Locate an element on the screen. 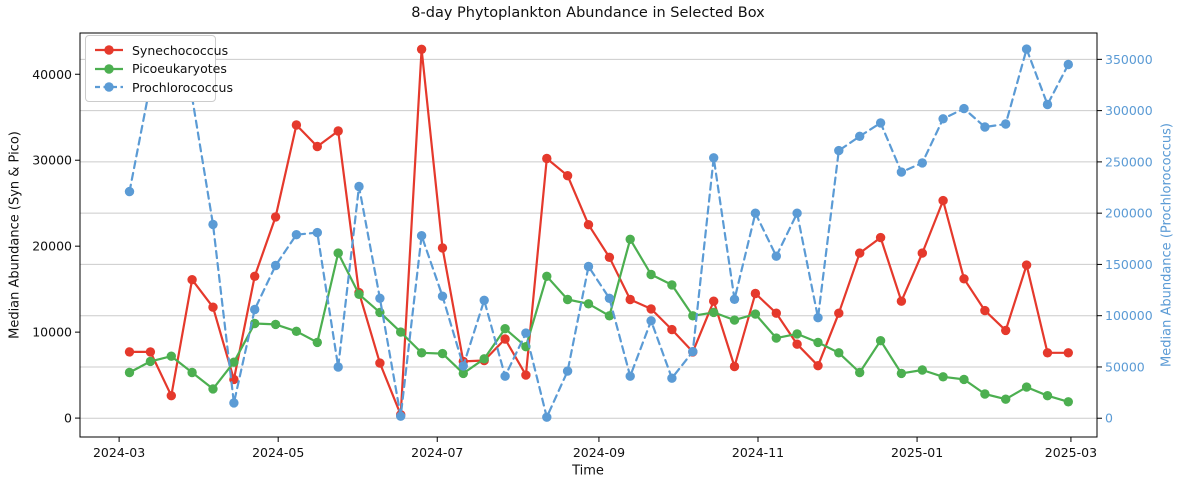  x-tick-label: 2024-11 is located at coordinates (758, 452).